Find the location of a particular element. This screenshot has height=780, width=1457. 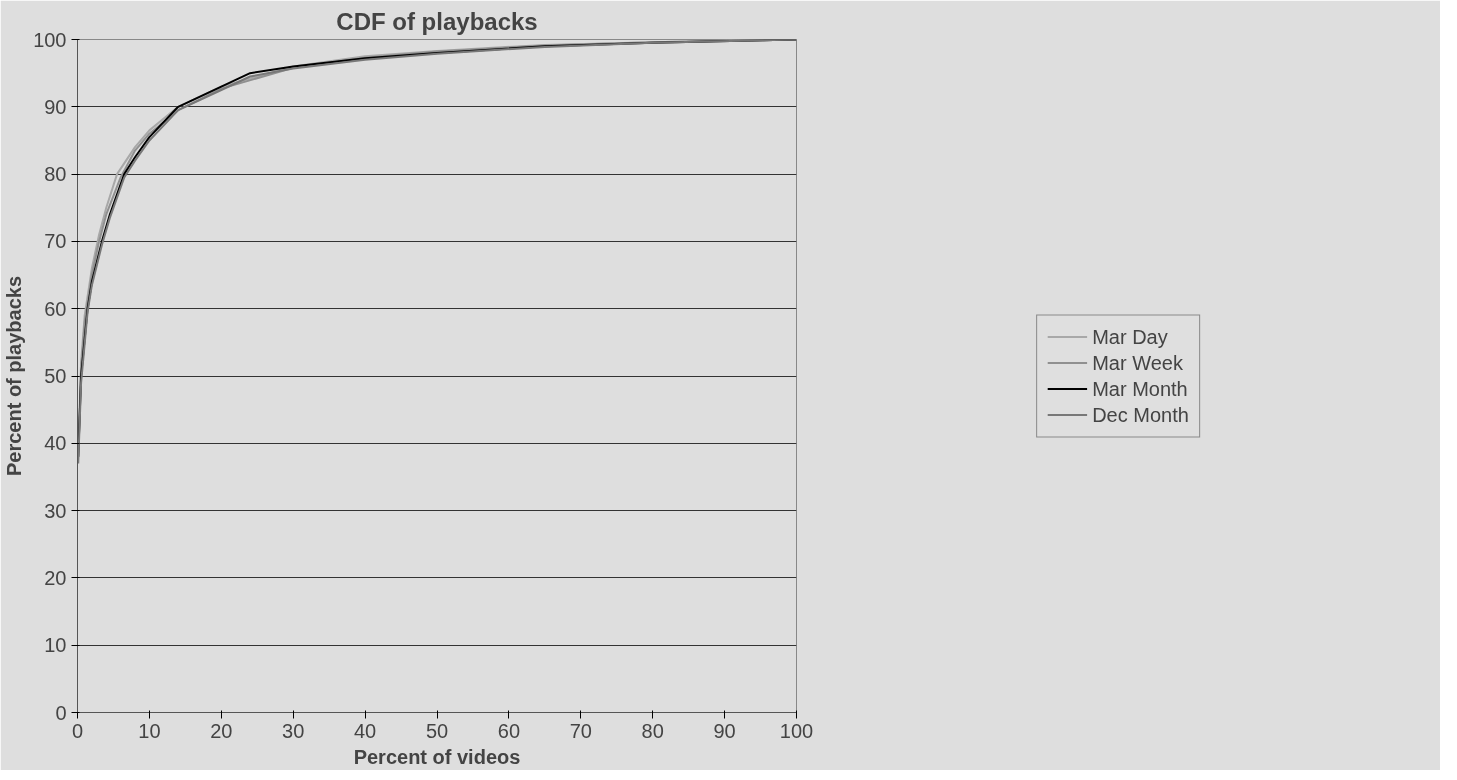

legend-label: Dec Month is located at coordinates (1140, 414).